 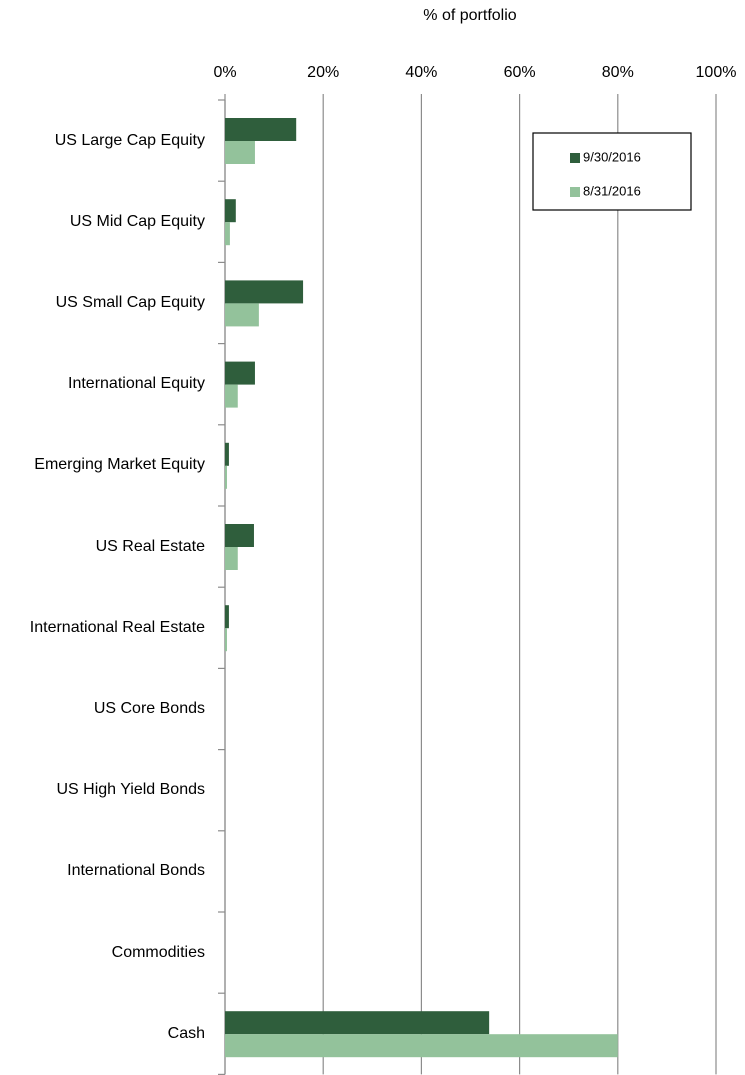 I want to click on legend-label: 9/30/2016, so click(x=612, y=156).